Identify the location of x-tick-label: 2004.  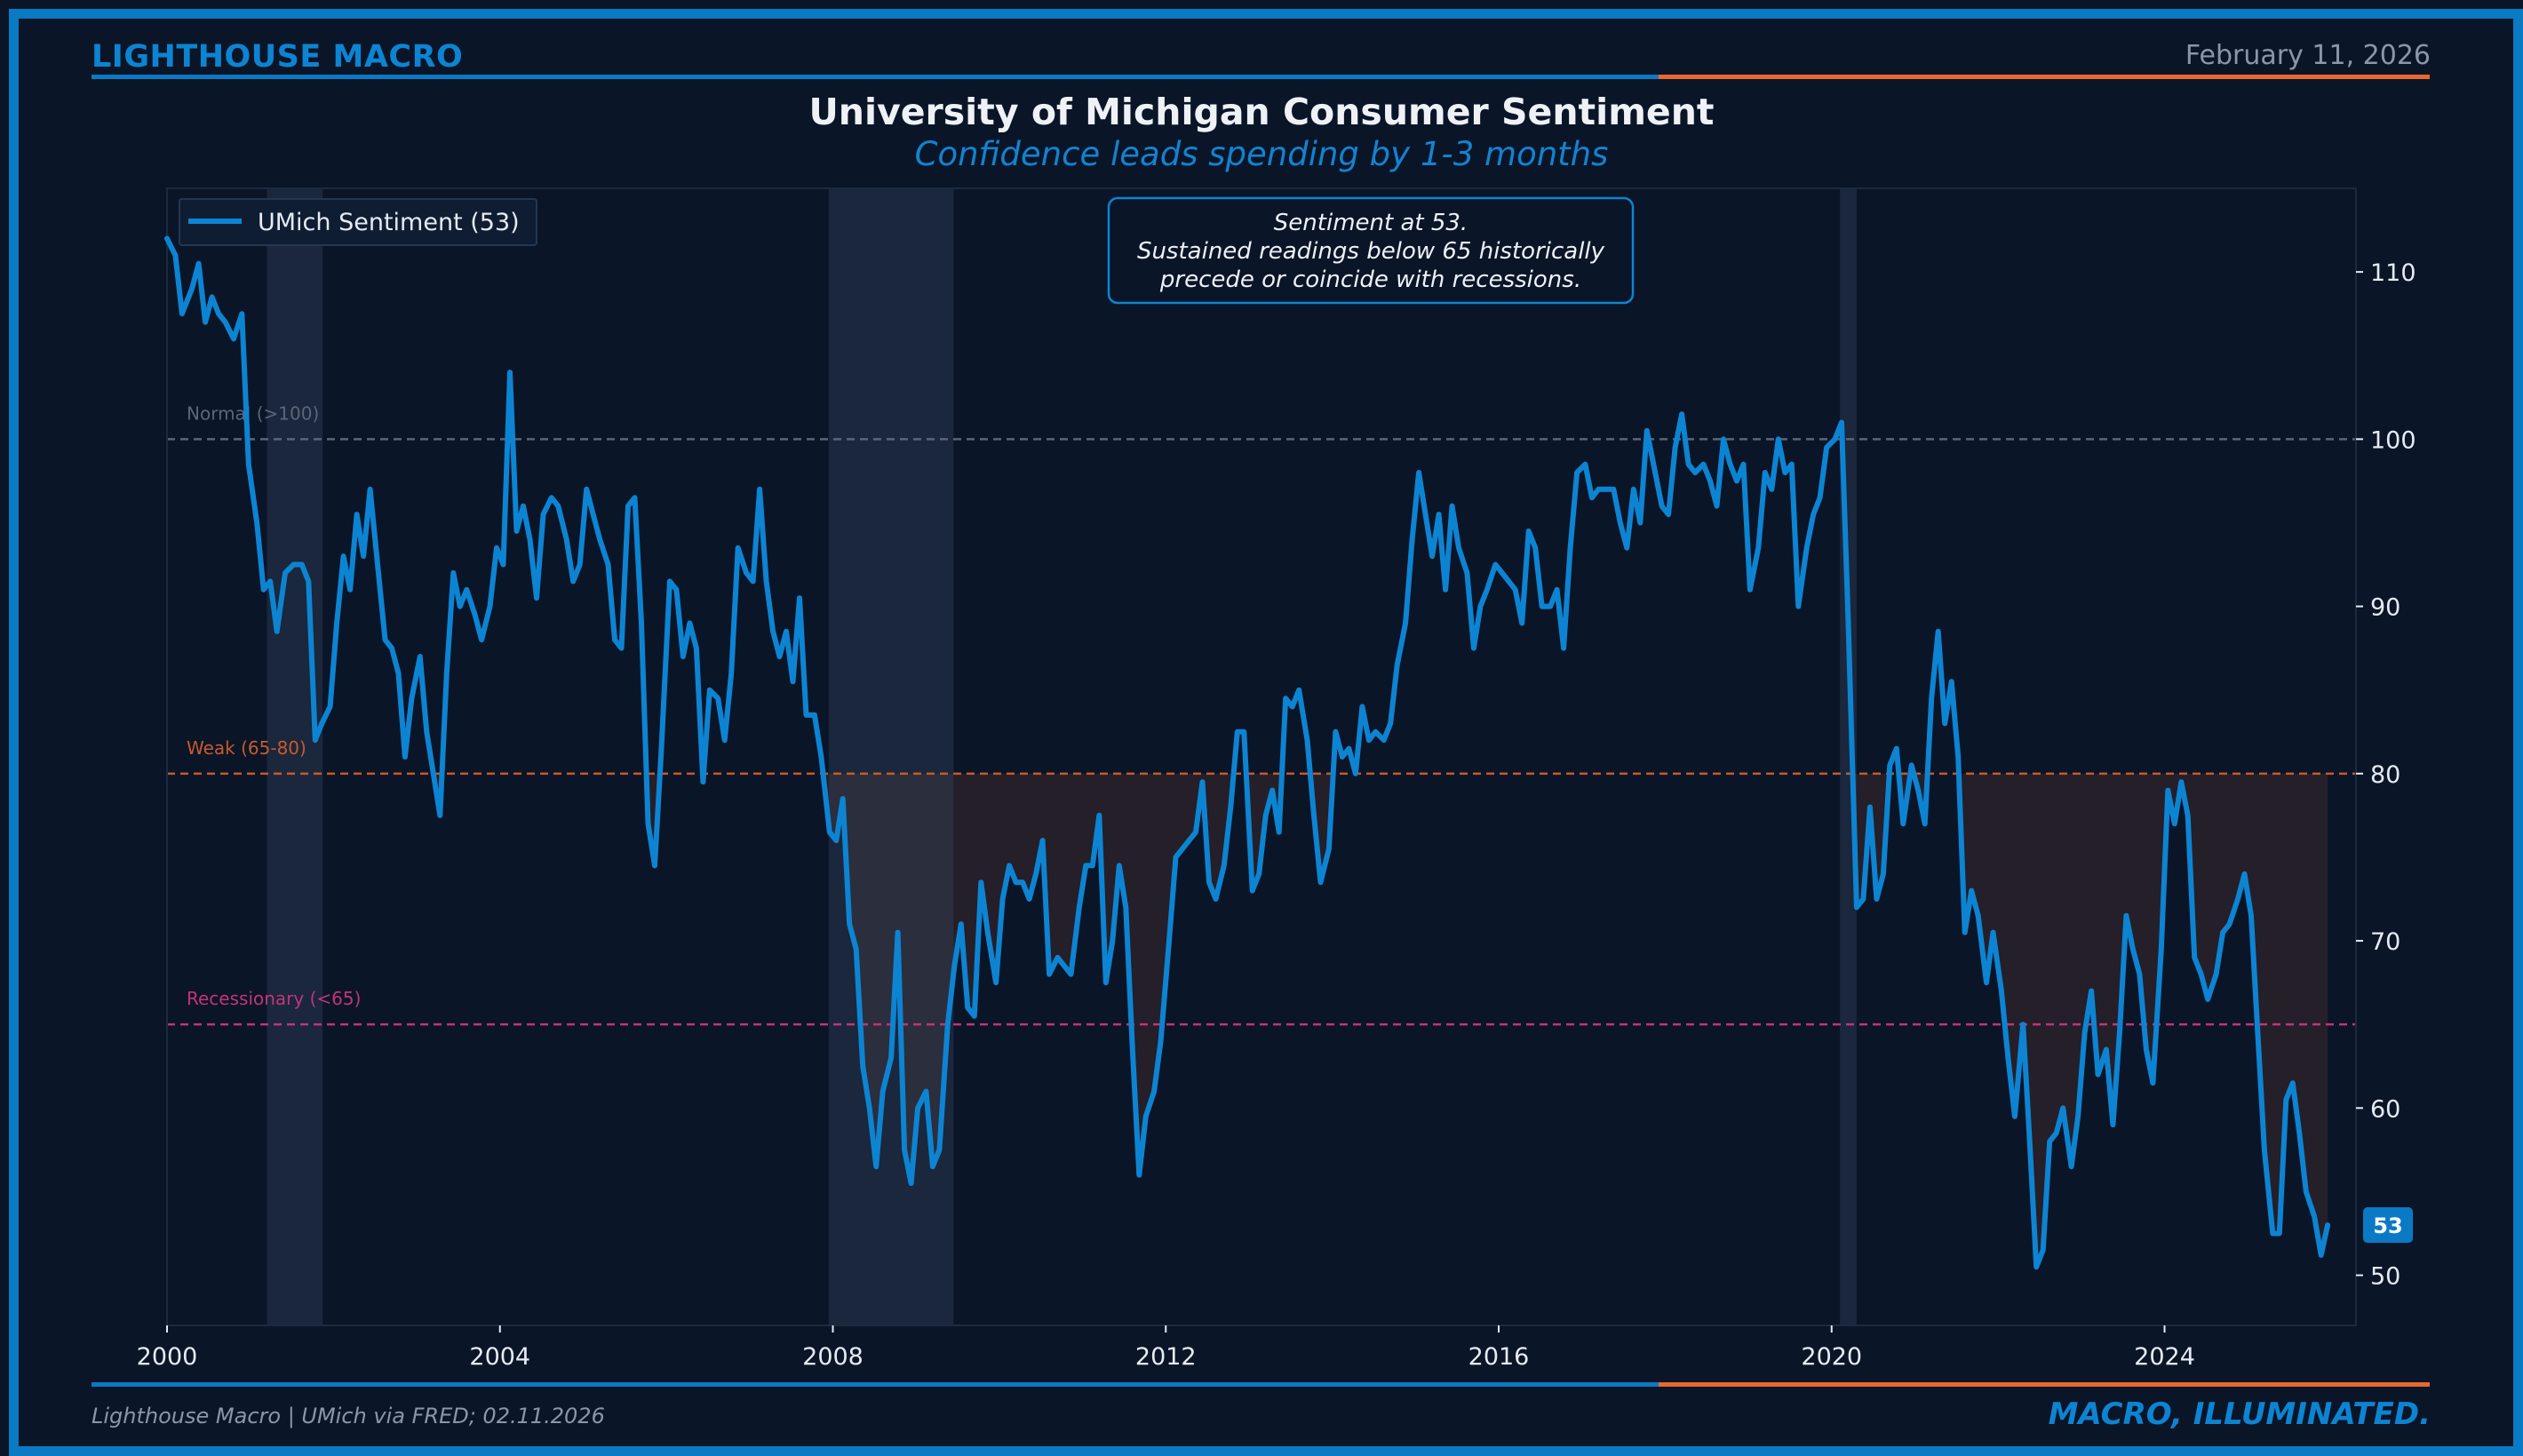
(499, 1357).